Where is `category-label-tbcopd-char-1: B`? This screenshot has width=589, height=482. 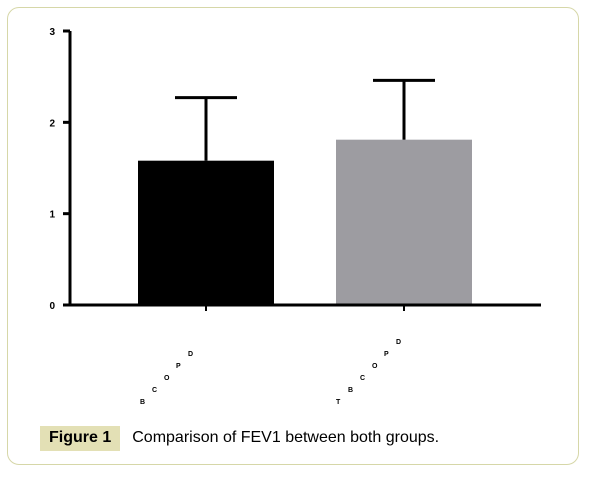
category-label-tbcopd-char-1: B is located at coordinates (350, 390).